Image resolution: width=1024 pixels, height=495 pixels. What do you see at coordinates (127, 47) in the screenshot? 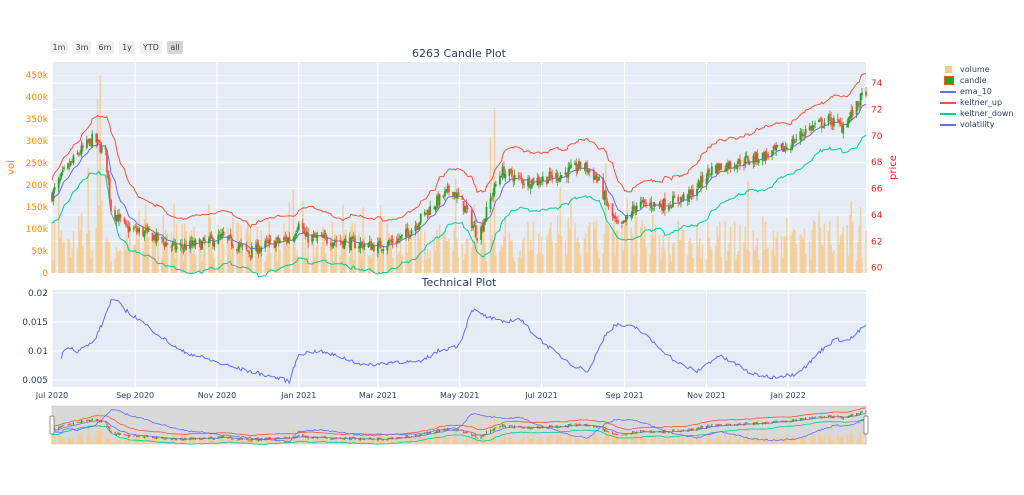
I see `range-button-1y: 1y` at bounding box center [127, 47].